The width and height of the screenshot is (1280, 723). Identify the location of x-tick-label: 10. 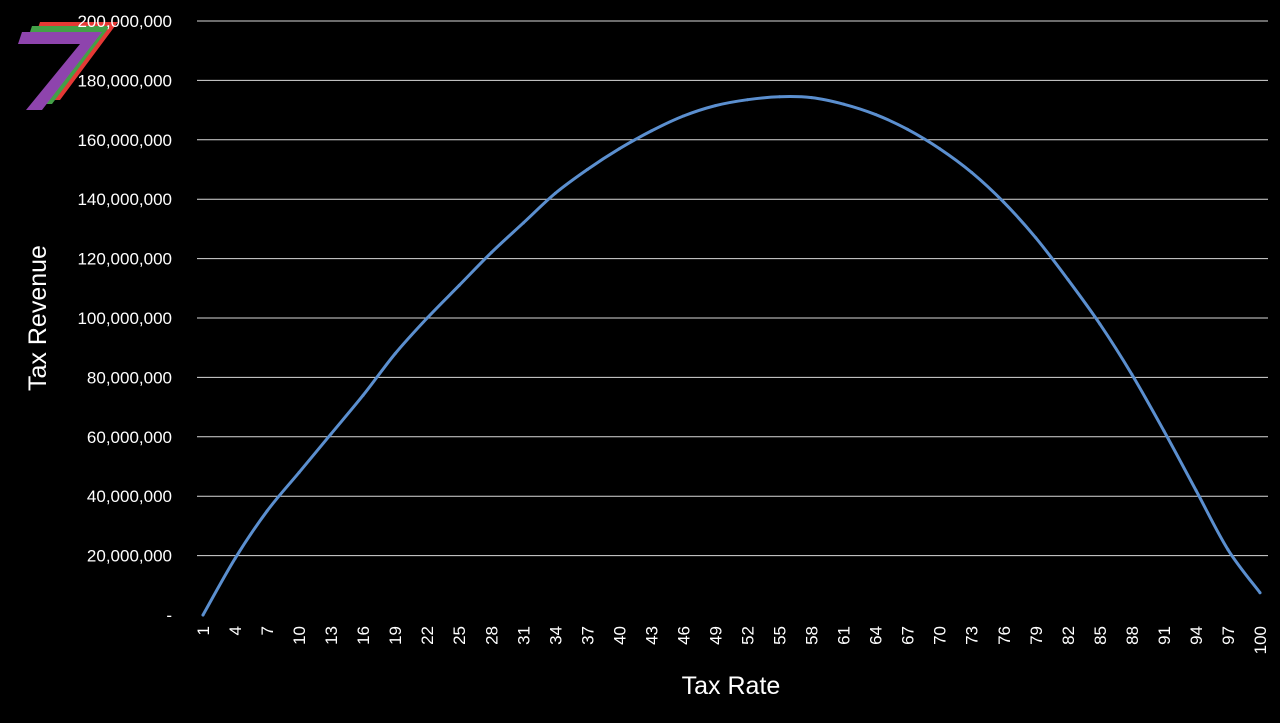
(299, 635).